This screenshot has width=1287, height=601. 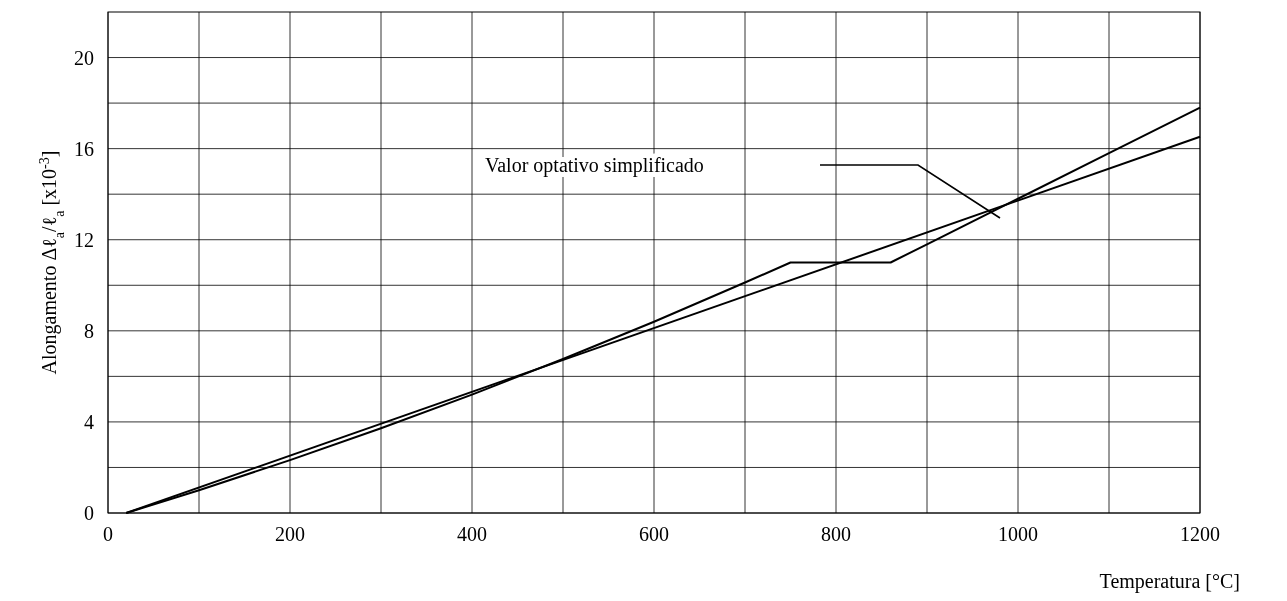 I want to click on y-tick-label: 20, so click(x=84, y=57).